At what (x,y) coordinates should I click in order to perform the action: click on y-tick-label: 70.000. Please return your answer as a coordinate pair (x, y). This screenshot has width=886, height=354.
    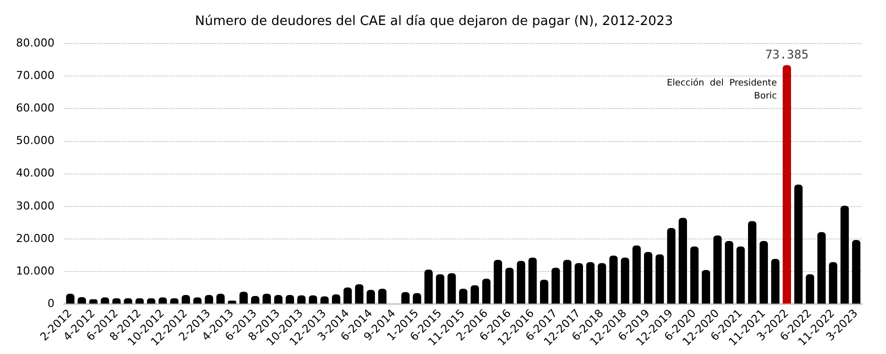
    Looking at the image, I should click on (35, 75).